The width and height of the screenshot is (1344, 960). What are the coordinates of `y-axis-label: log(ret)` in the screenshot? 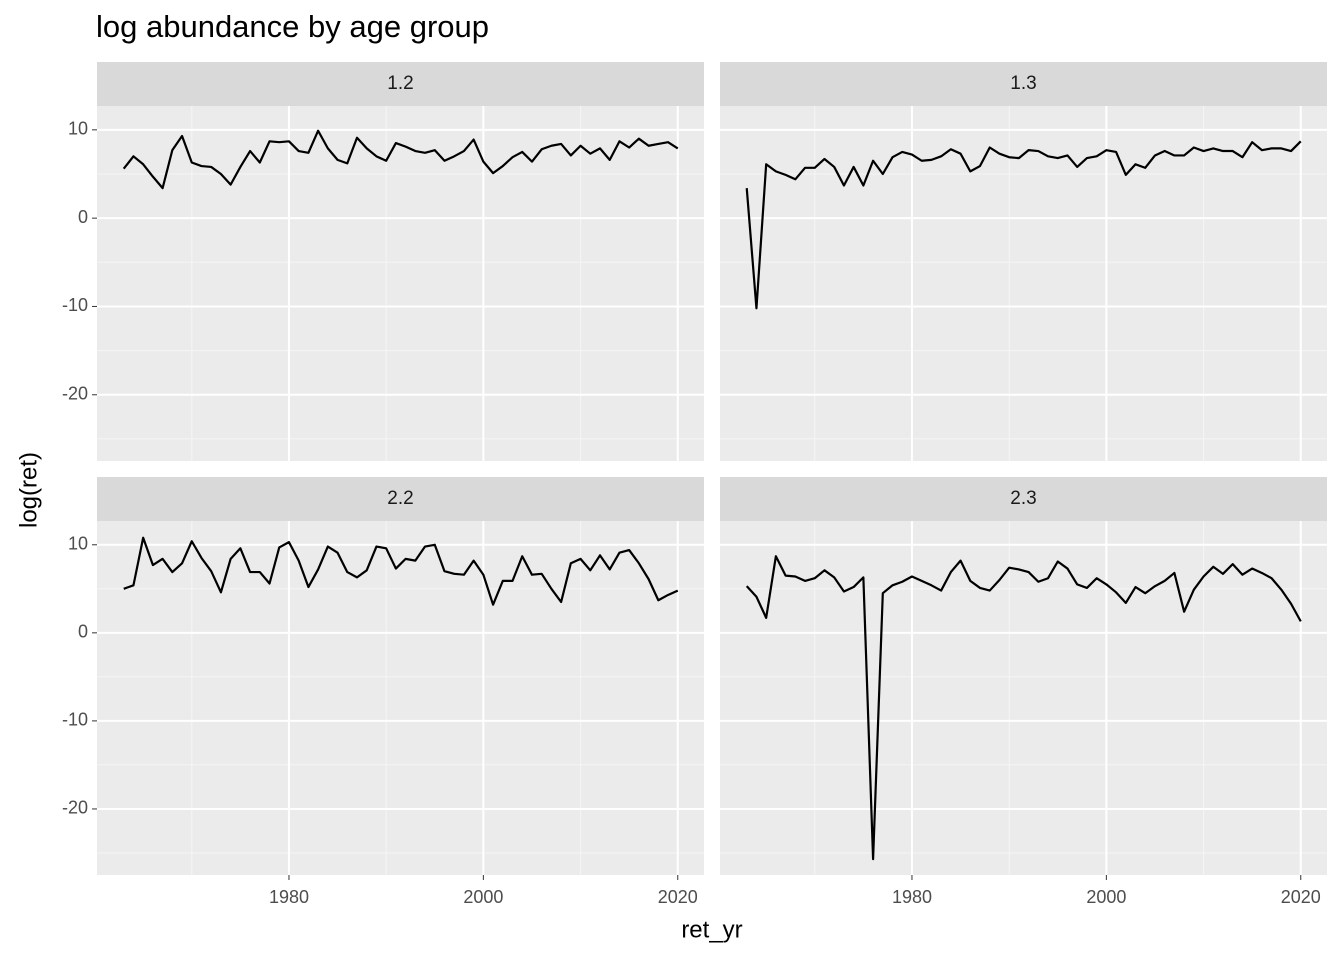 It's located at (28, 490).